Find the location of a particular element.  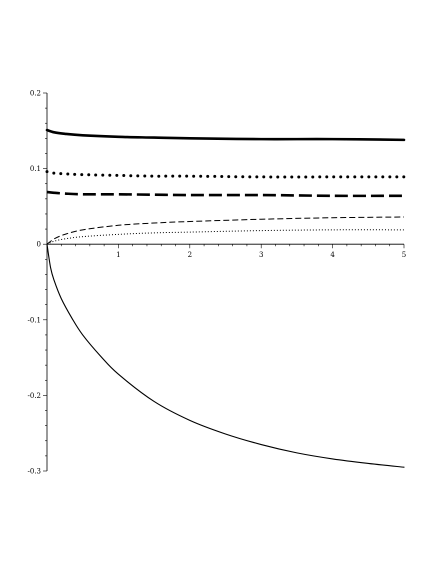

series-line-thin-dotted is located at coordinates (225, 237).